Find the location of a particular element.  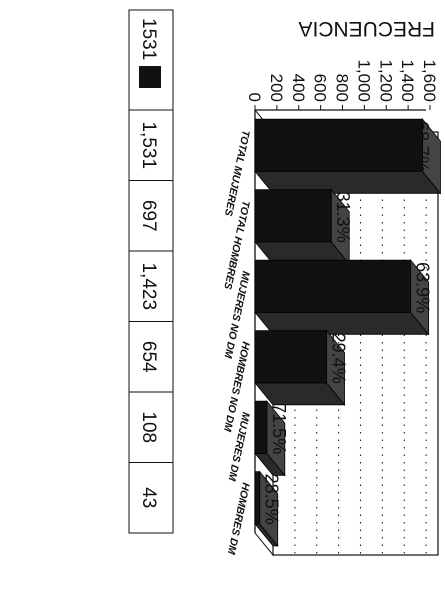

y-tick-label: 400 is located at coordinates (298, 88).